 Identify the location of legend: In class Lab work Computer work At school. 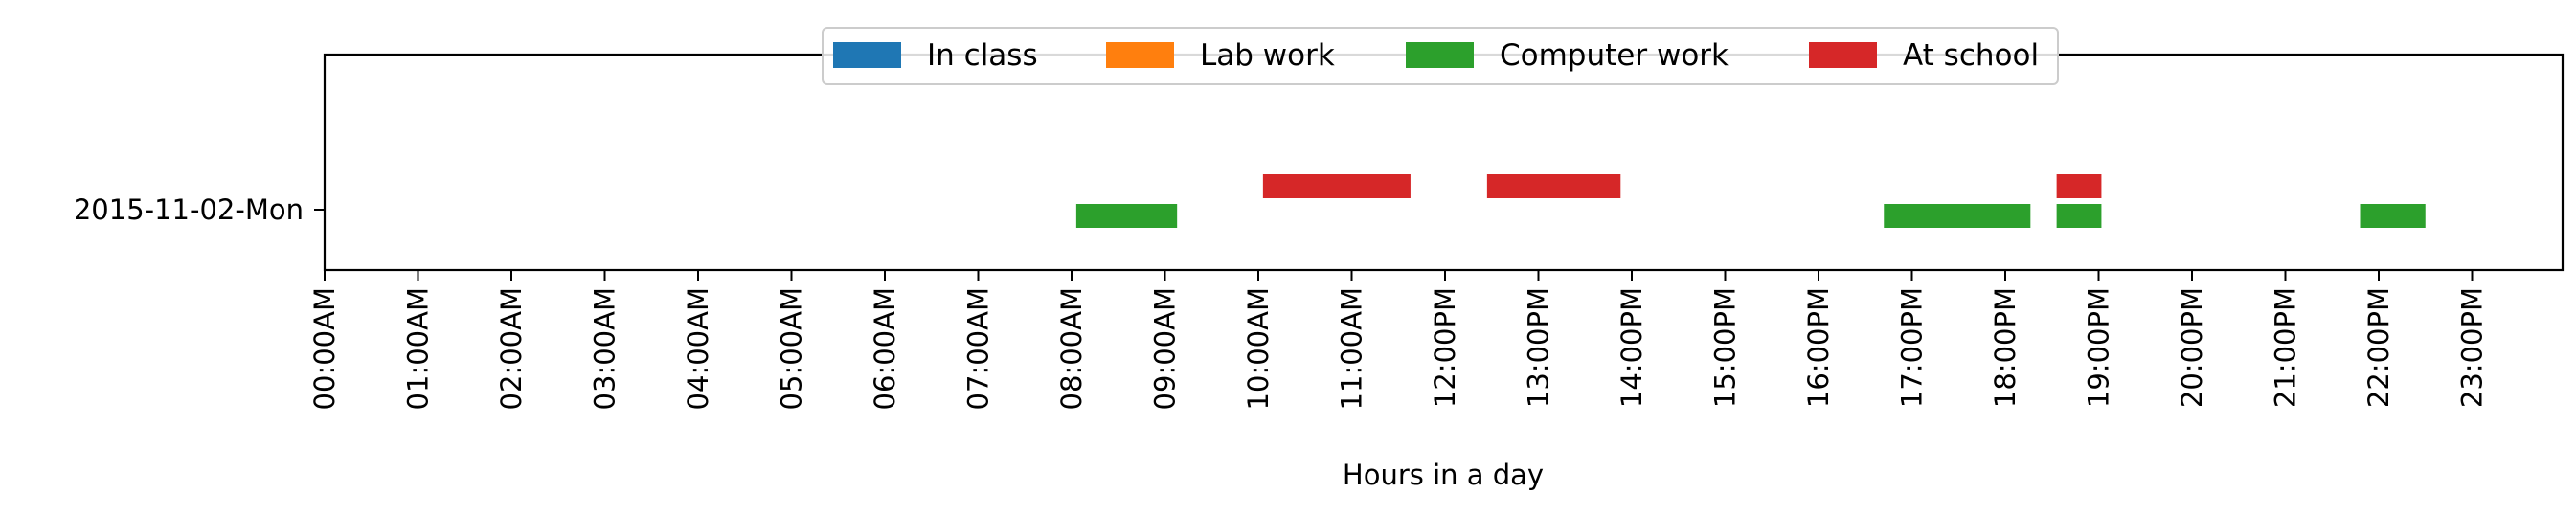
(1440, 56).